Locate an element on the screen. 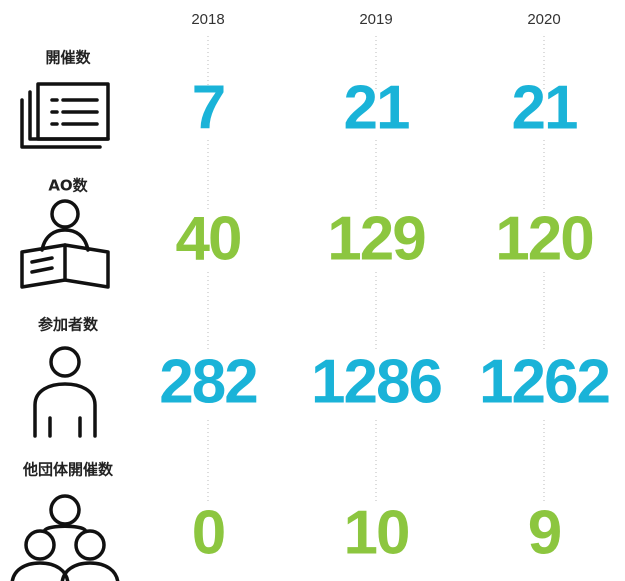 Image resolution: width=625 pixels, height=581 pixels. year-label: 2020 is located at coordinates (543, 19).